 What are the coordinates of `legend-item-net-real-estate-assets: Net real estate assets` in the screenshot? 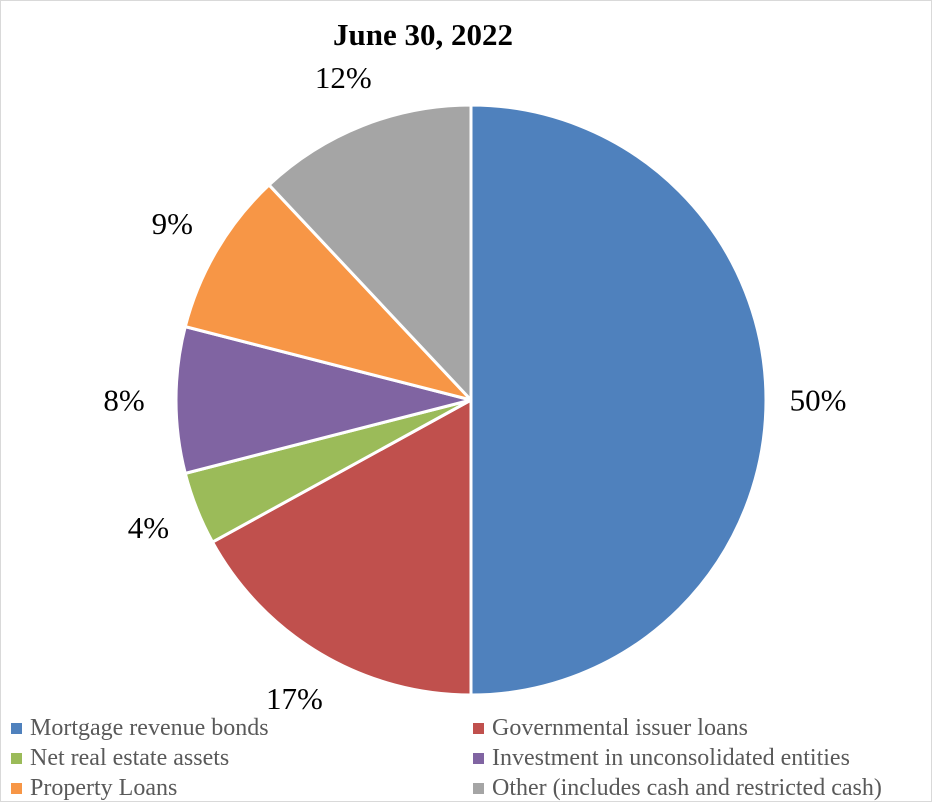 It's located at (120, 758).